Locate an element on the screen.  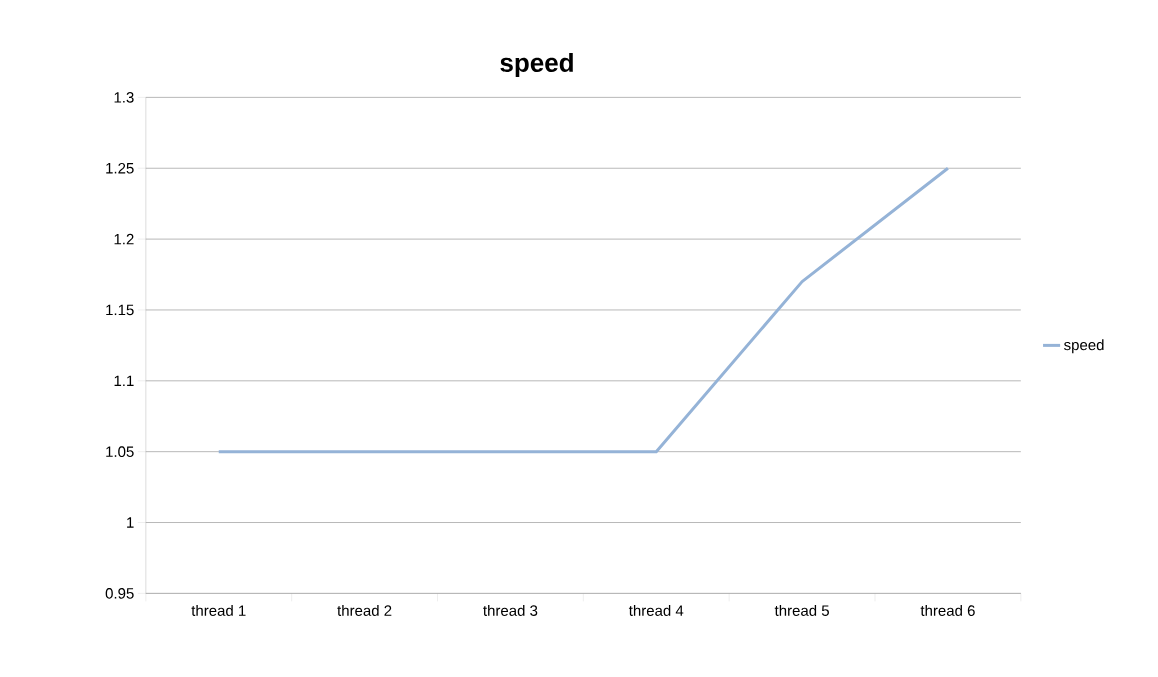
y-tick-label: 1.3 is located at coordinates (124, 97).